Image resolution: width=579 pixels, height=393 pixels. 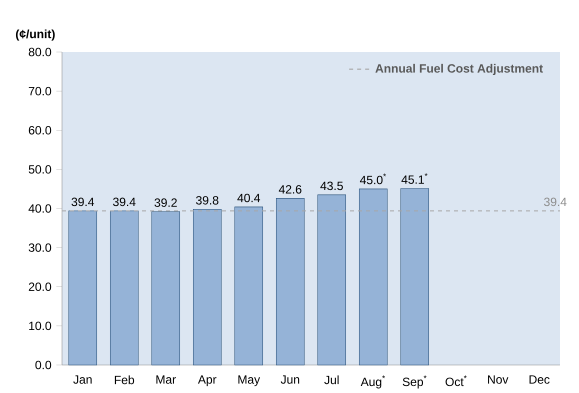 I want to click on x-tick-label: Jun, so click(x=290, y=379).